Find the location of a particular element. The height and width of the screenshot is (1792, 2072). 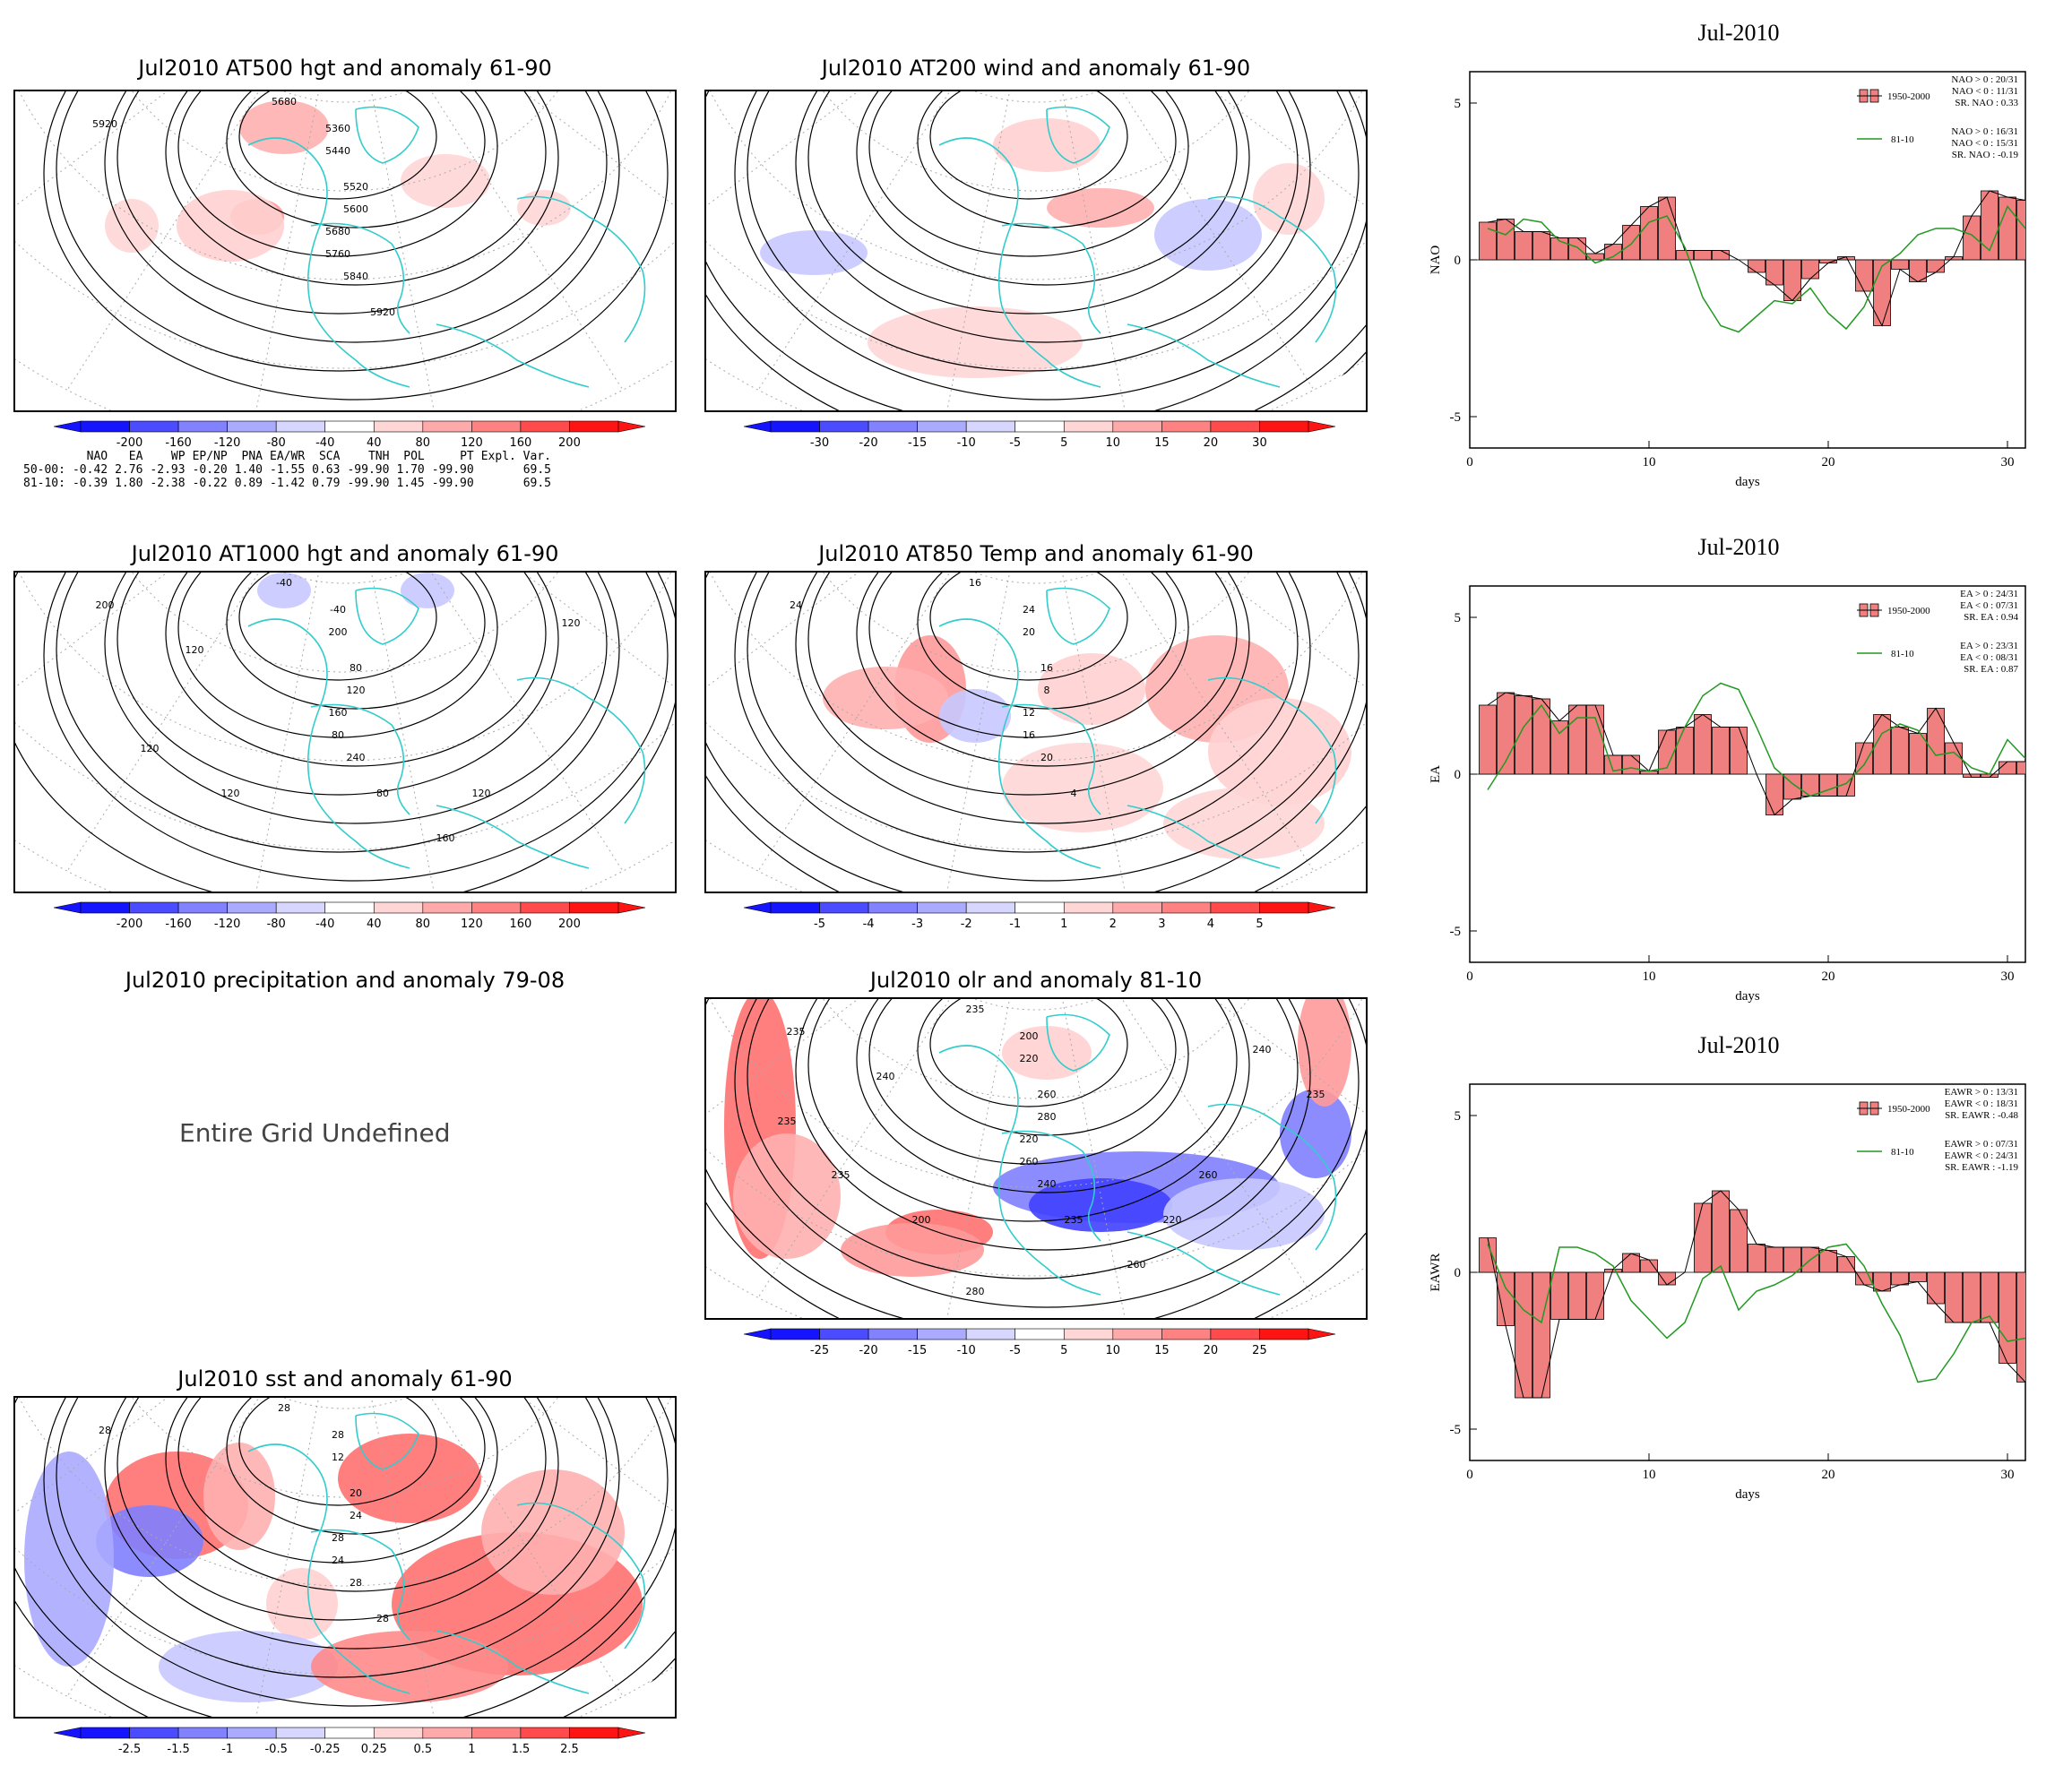

legend-stat-1950-2000: EAWR < 0 : 18/31 is located at coordinates (1981, 1104).